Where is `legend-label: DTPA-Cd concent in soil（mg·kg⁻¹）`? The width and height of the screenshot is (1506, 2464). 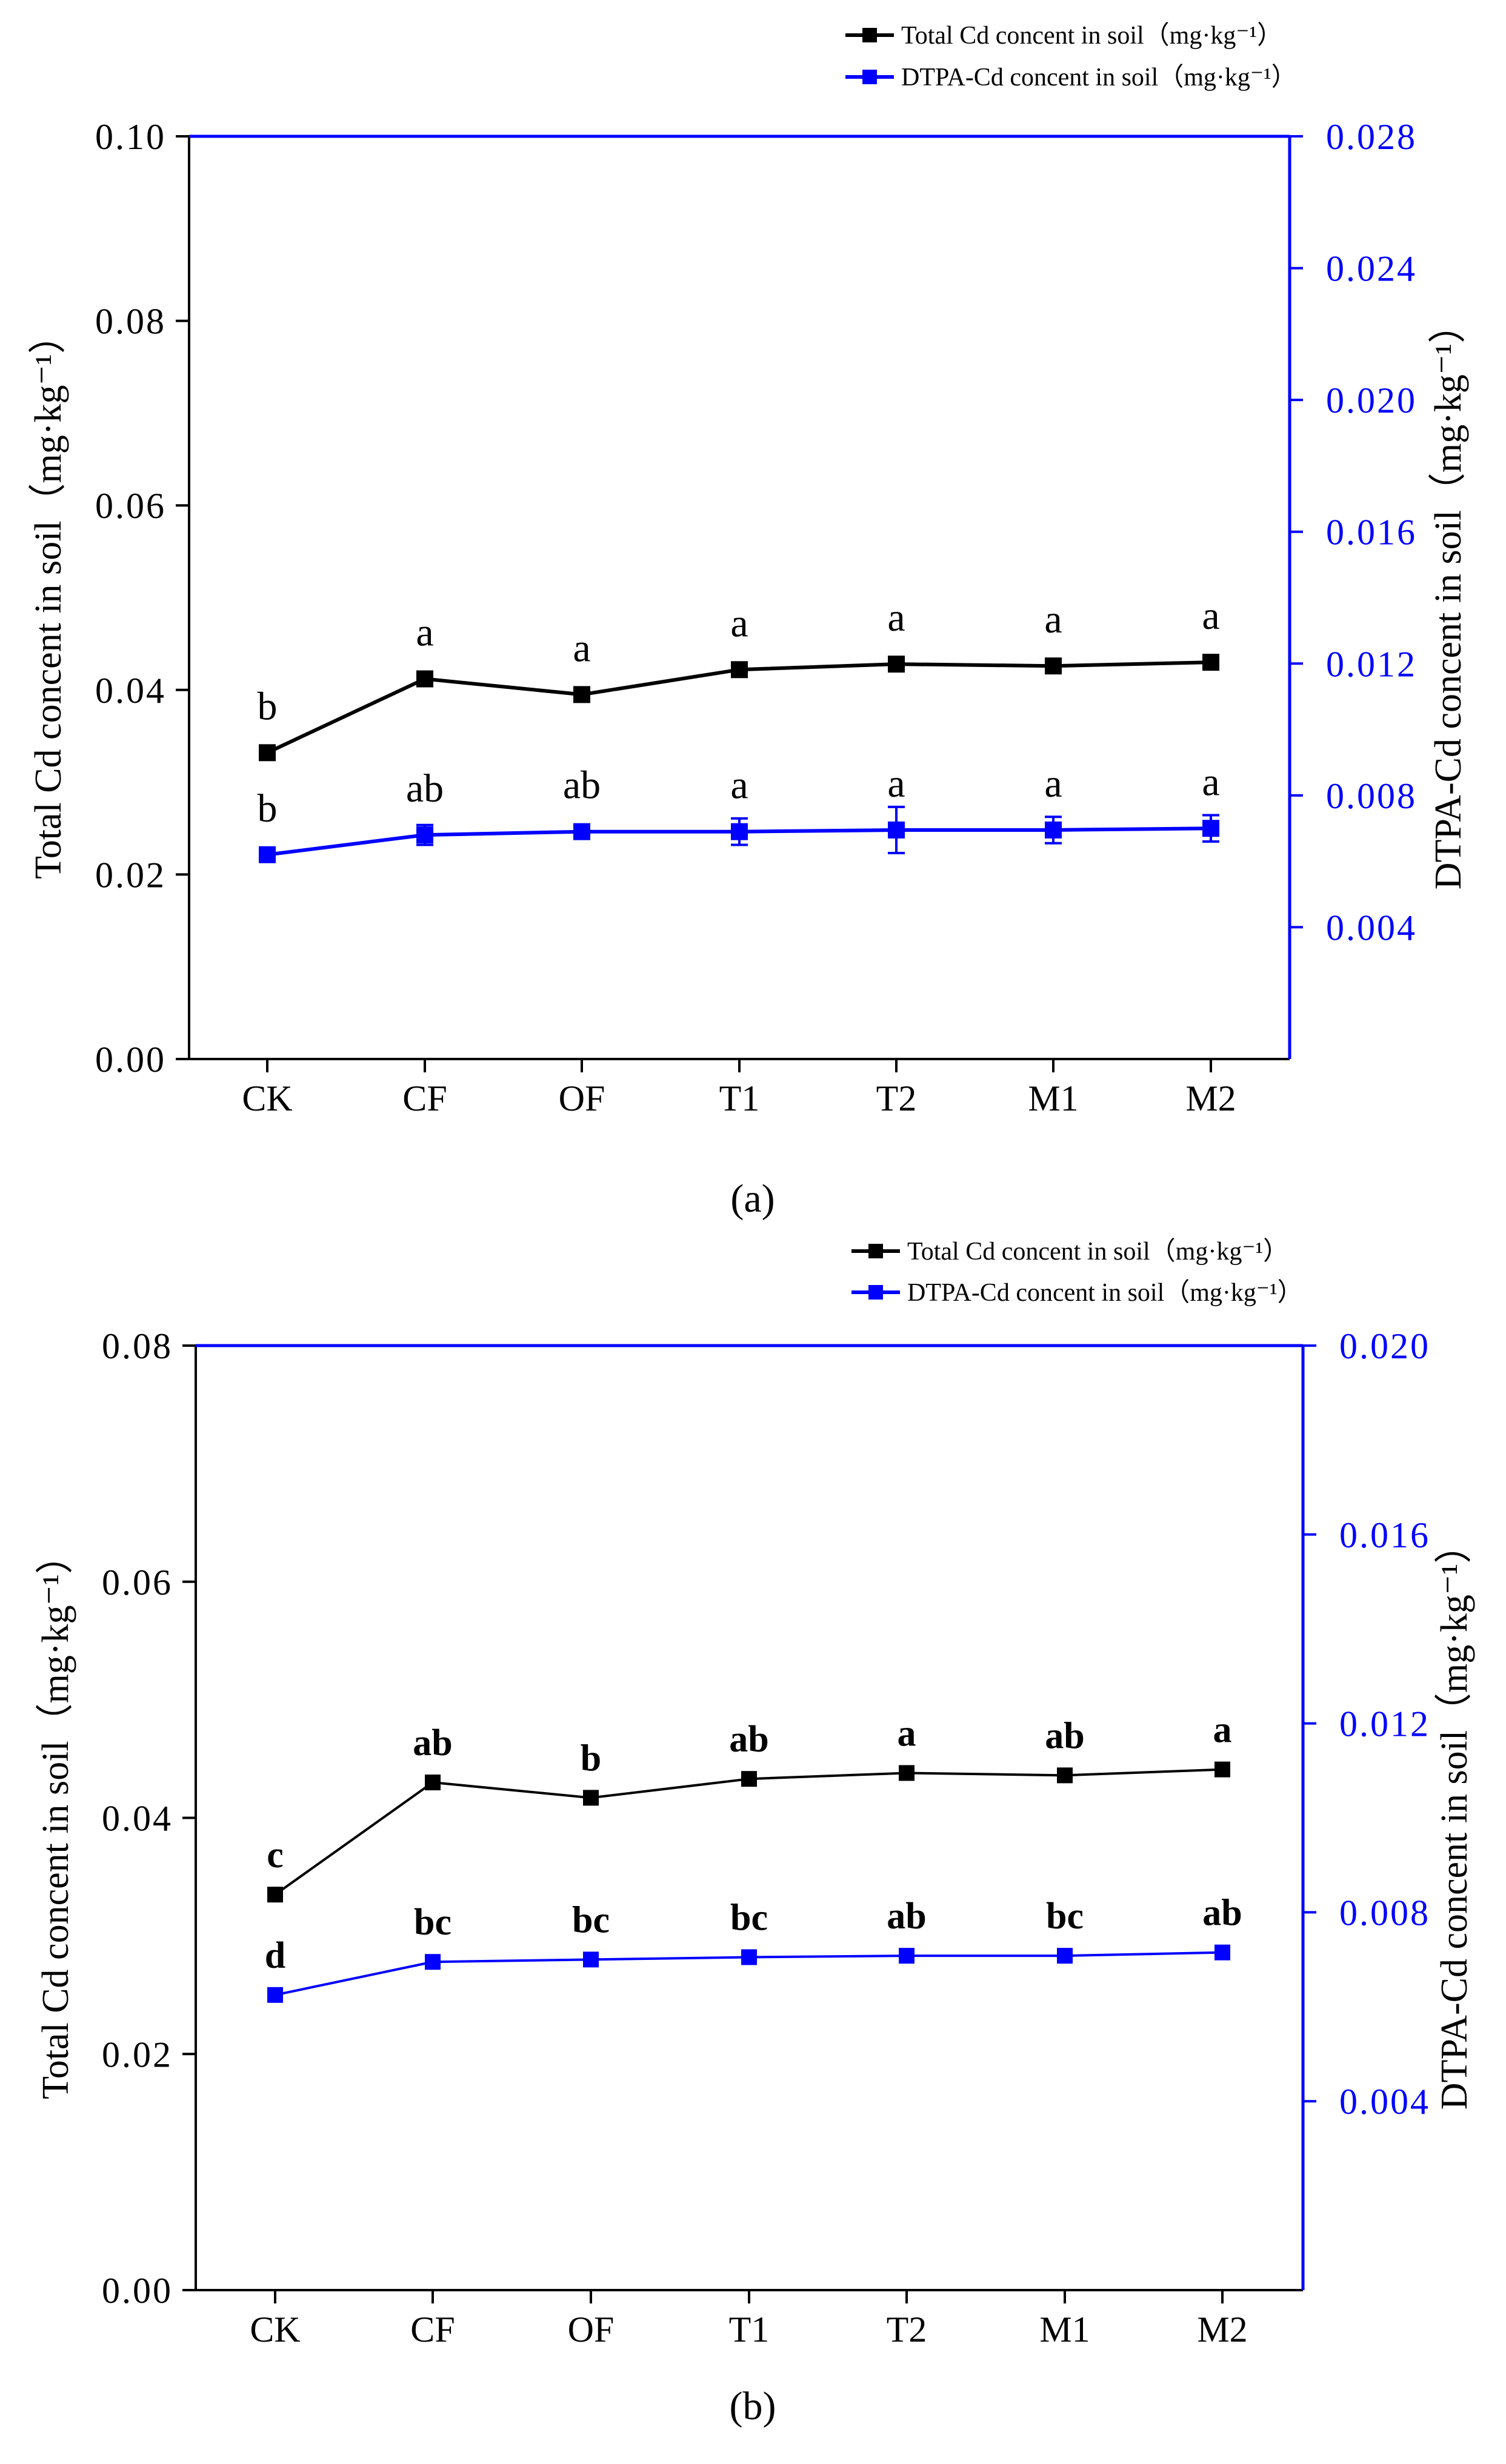 legend-label: DTPA-Cd concent in soil（mg·kg⁻¹） is located at coordinates (1105, 1293).